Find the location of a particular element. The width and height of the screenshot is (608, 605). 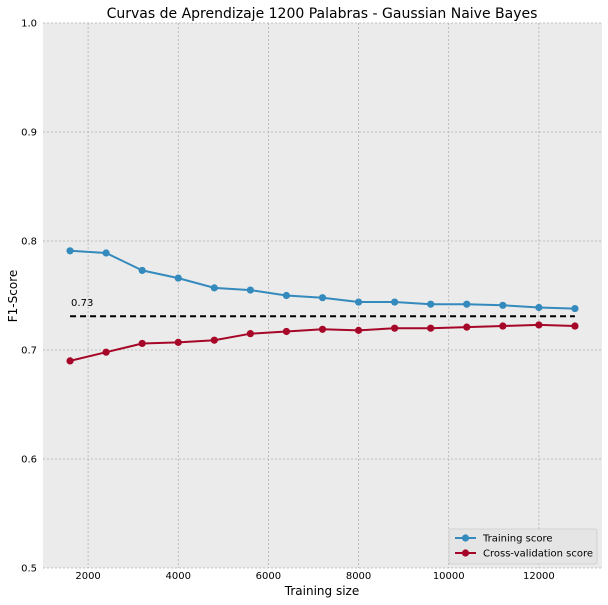

x-tick-label: 4000 is located at coordinates (178, 576).